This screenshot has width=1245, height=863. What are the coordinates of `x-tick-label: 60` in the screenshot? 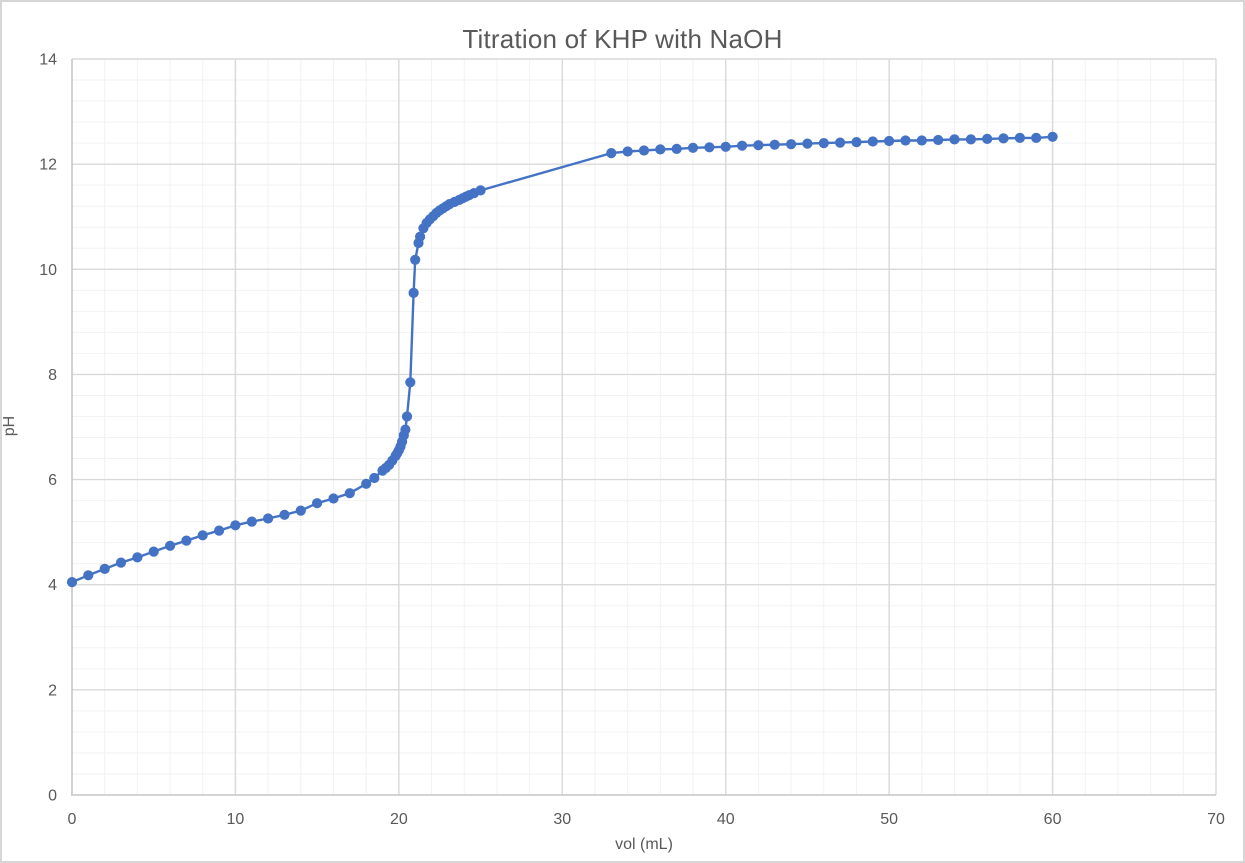 It's located at (1053, 819).